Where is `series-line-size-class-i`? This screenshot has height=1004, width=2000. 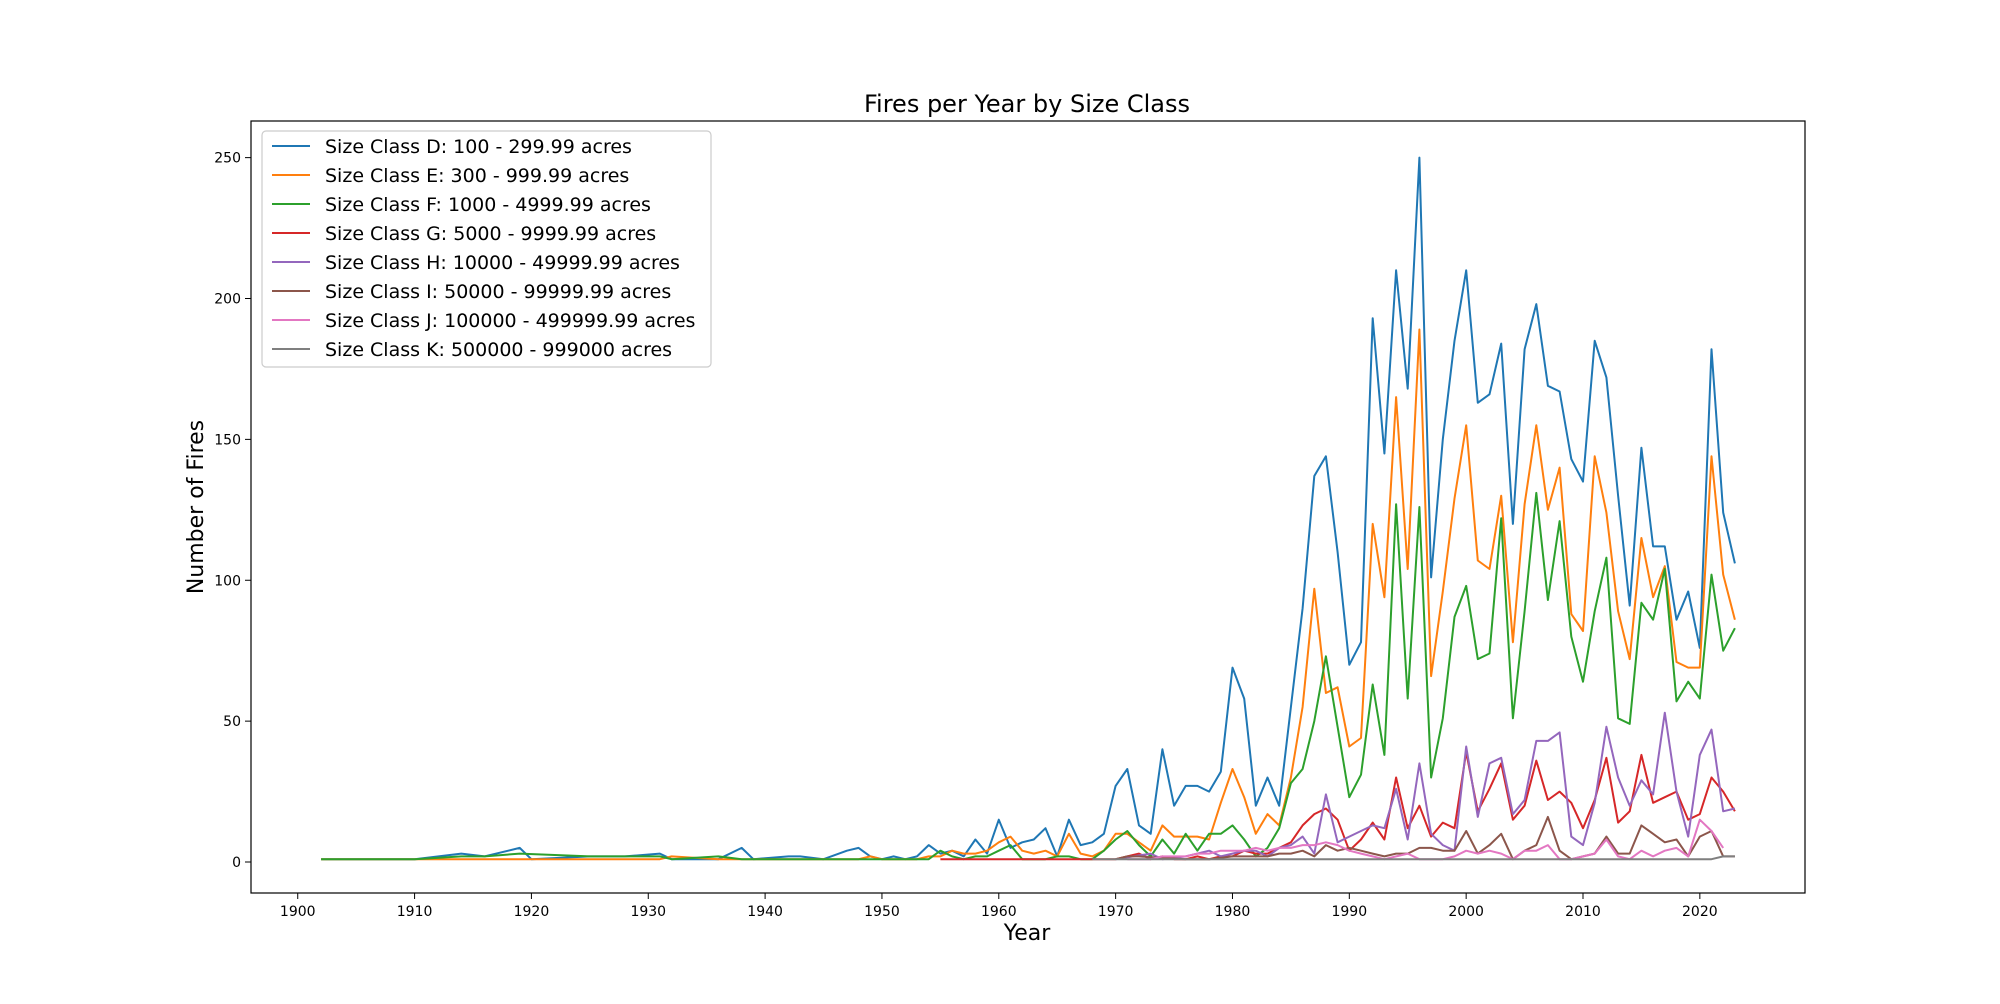 series-line-size-class-i is located at coordinates (1425, 838).